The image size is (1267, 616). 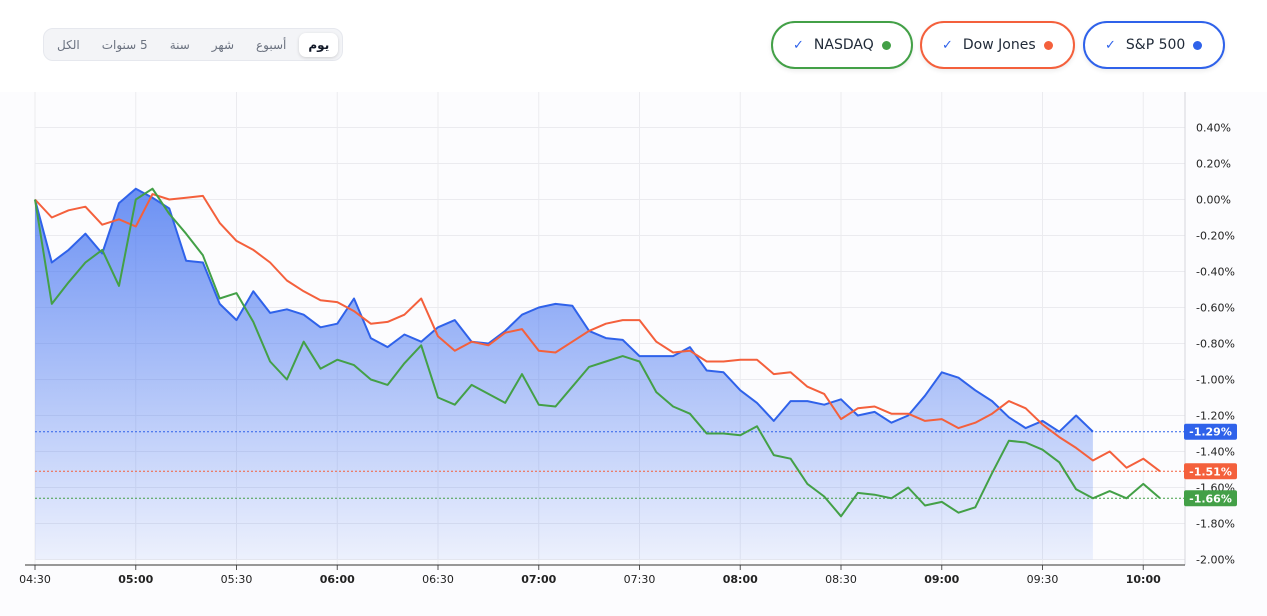 What do you see at coordinates (941, 579) in the screenshot?
I see `x-tick-label: 09:00` at bounding box center [941, 579].